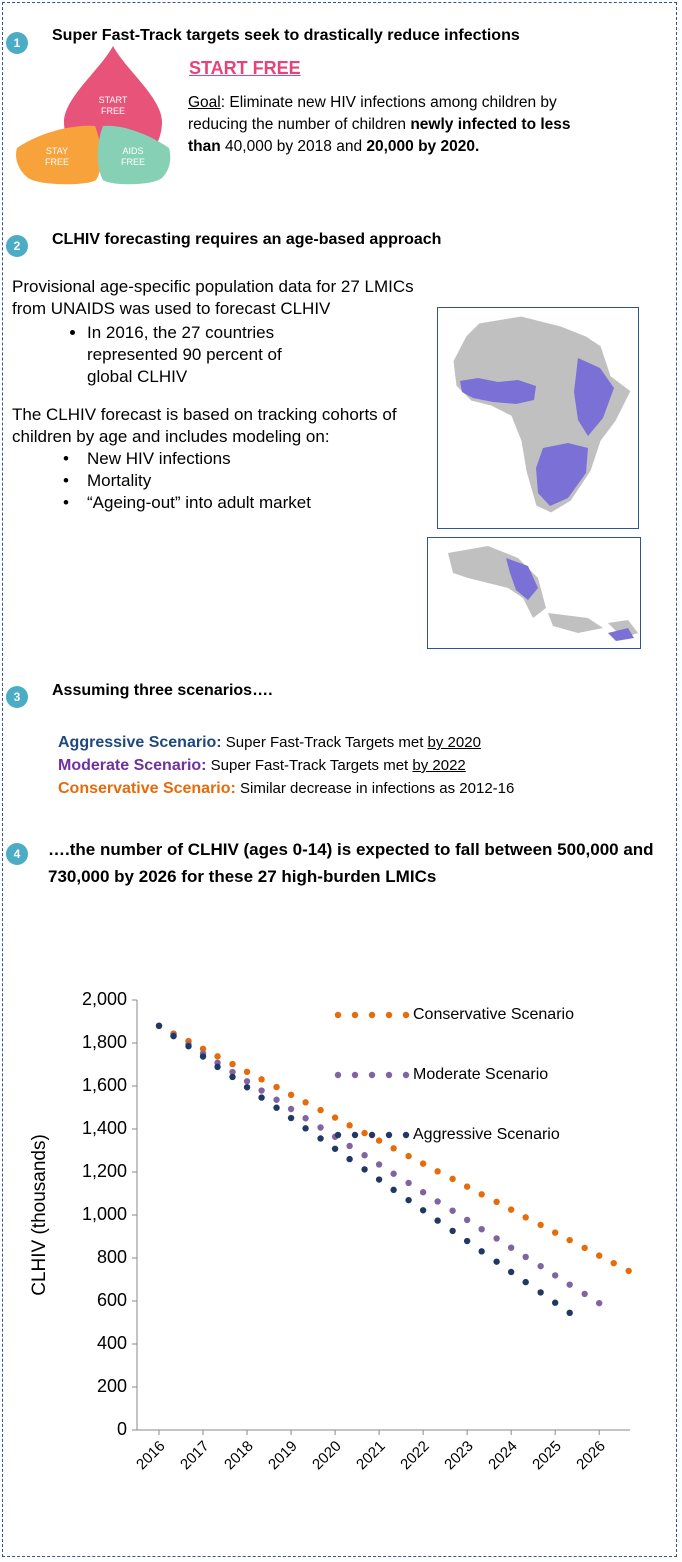 The image size is (682, 1562). I want to click on text: 40,000 by 2018 and, so click(293, 146).